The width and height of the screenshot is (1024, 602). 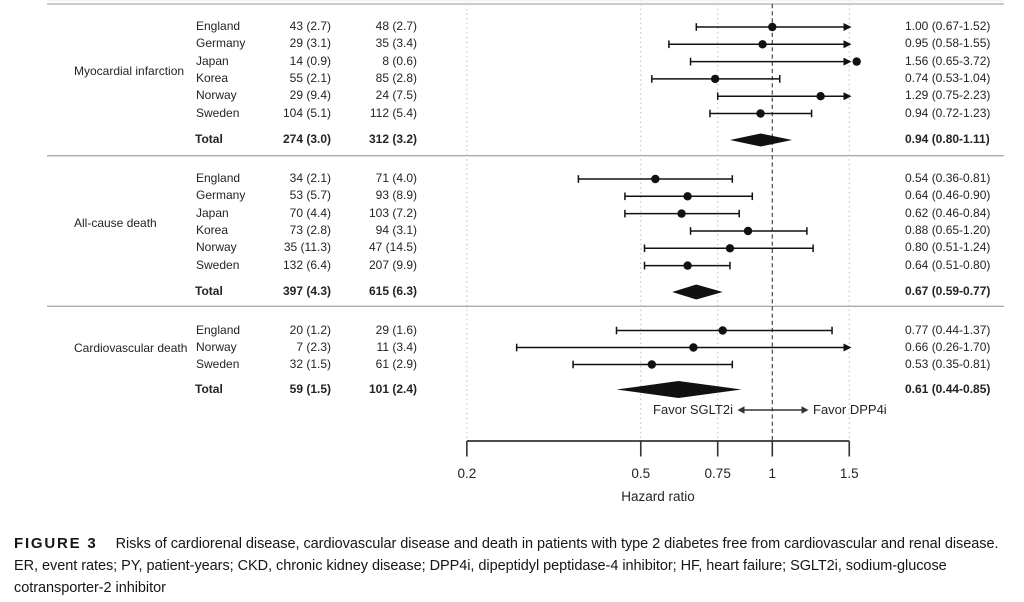 I want to click on x-tick-label: 1, so click(x=772, y=473).